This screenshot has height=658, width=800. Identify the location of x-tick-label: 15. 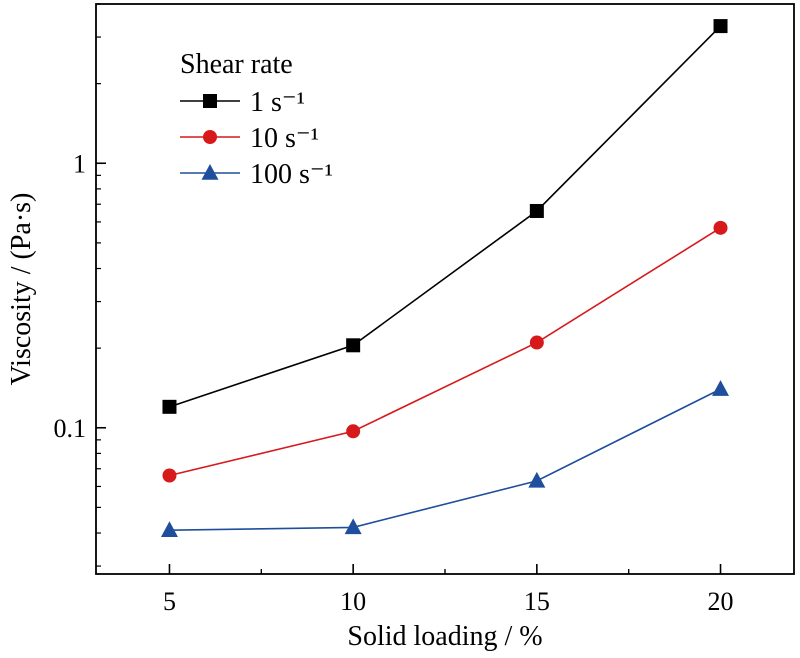
(537, 601).